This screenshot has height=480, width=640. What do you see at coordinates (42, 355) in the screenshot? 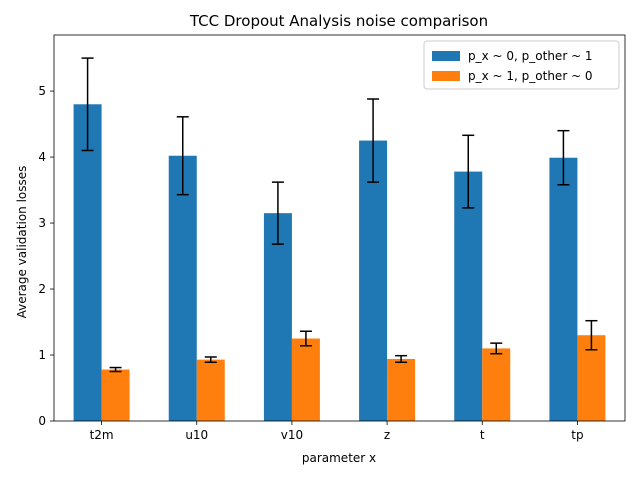
I see `y-tick-label-1: 1` at bounding box center [42, 355].